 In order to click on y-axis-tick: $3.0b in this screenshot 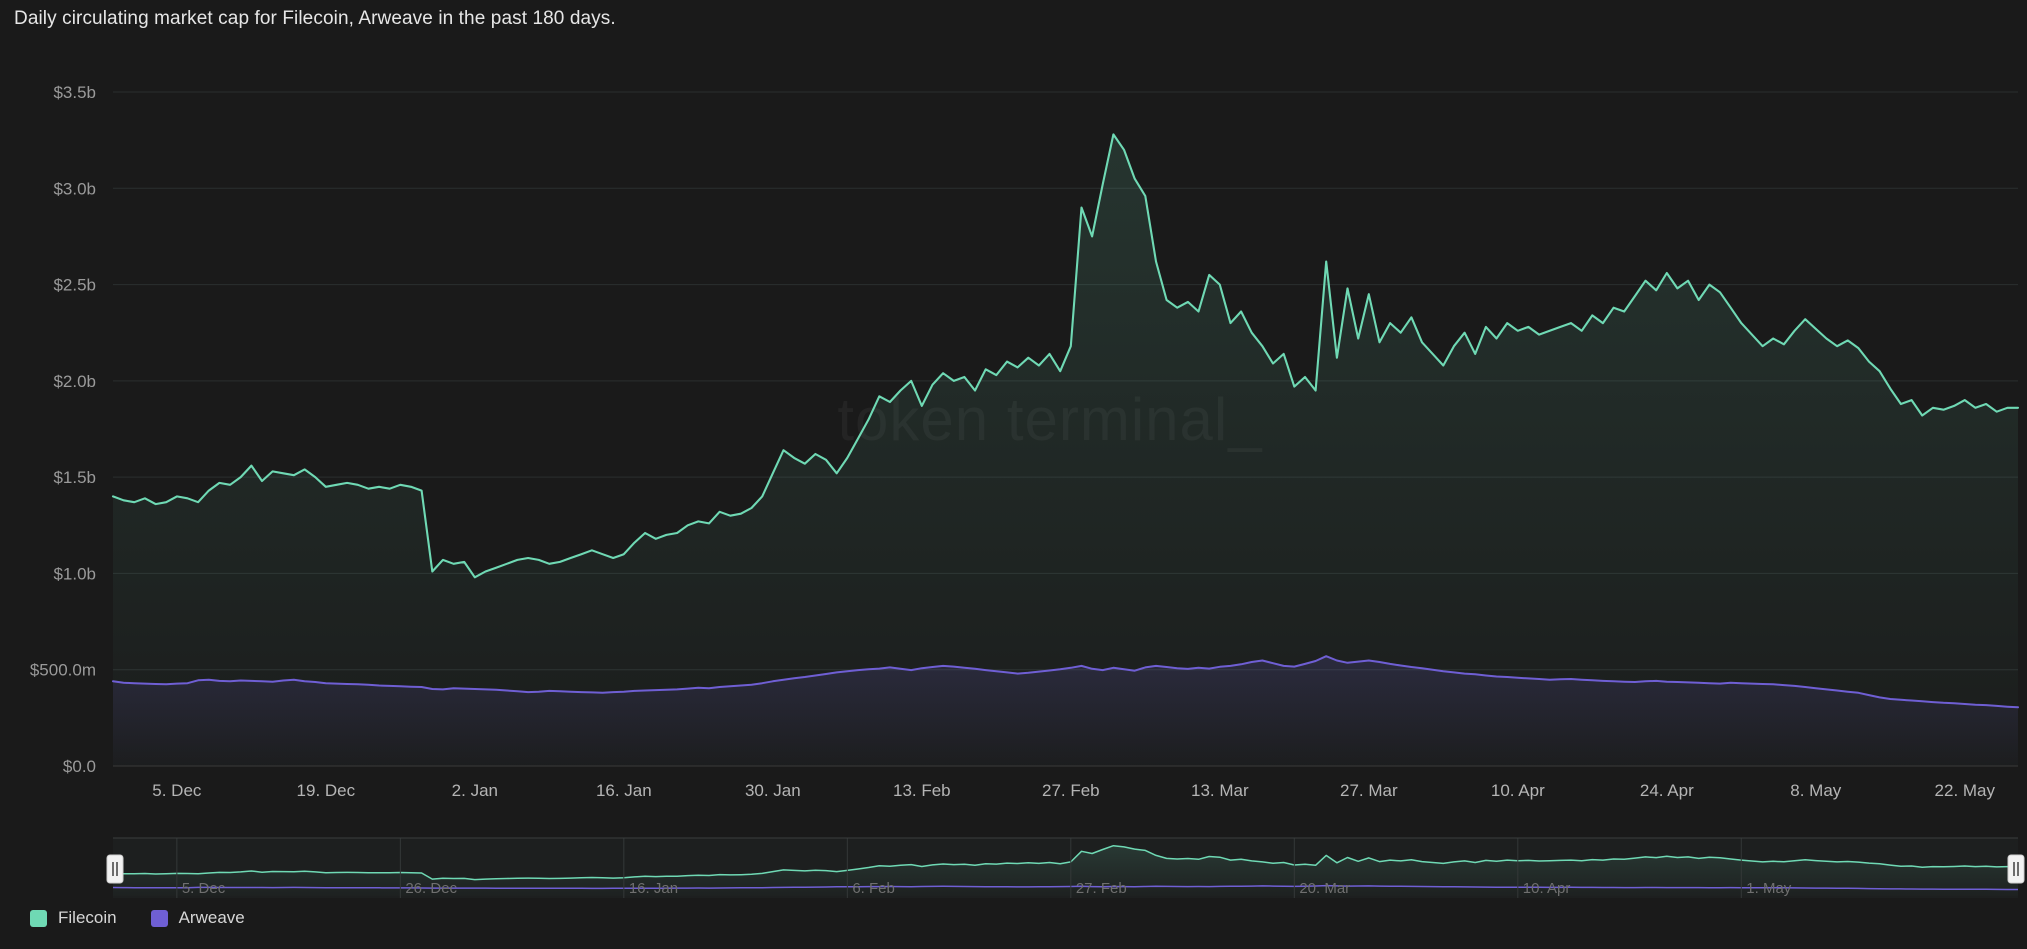, I will do `click(74, 188)`.